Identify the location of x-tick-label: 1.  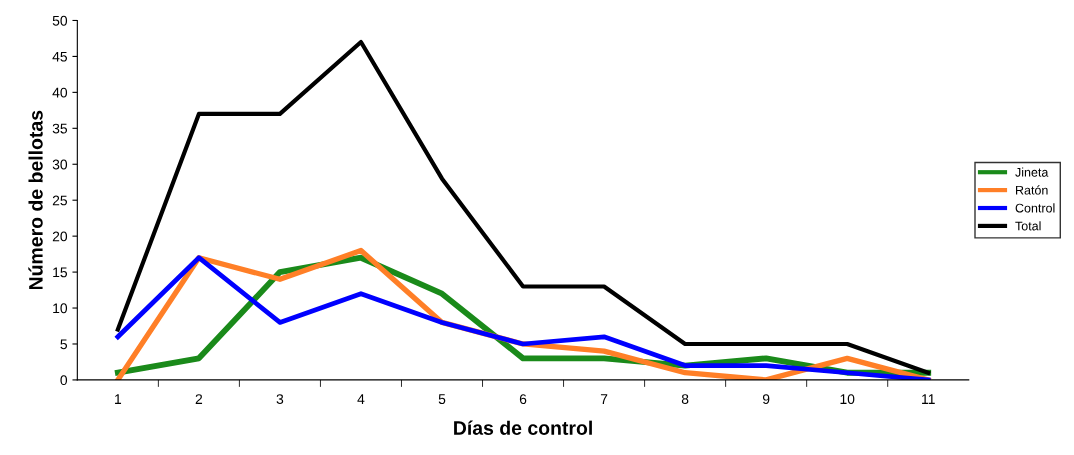
(118, 399).